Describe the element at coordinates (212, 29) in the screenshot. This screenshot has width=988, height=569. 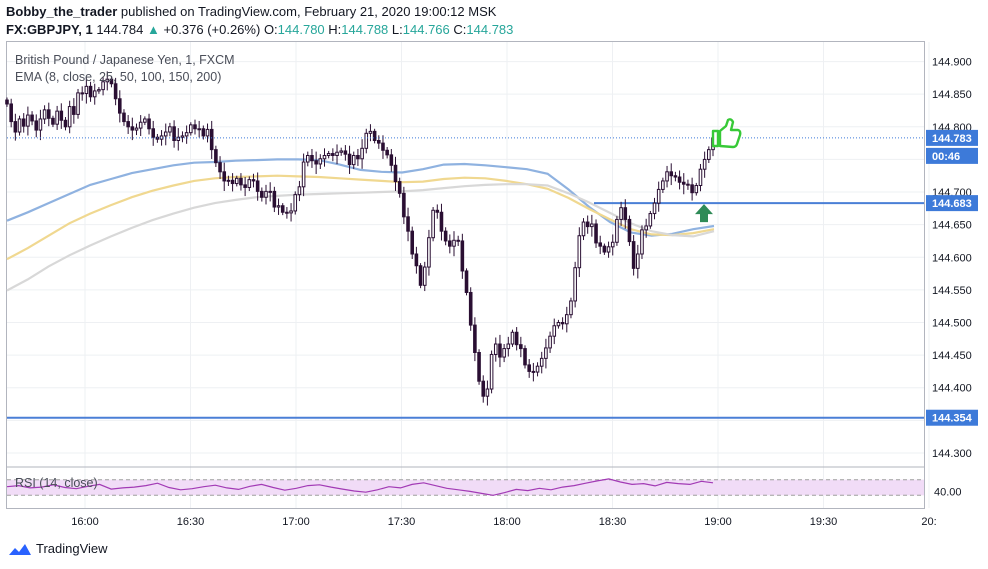
I see `price-change: +0.376 (+0.26%)` at that location.